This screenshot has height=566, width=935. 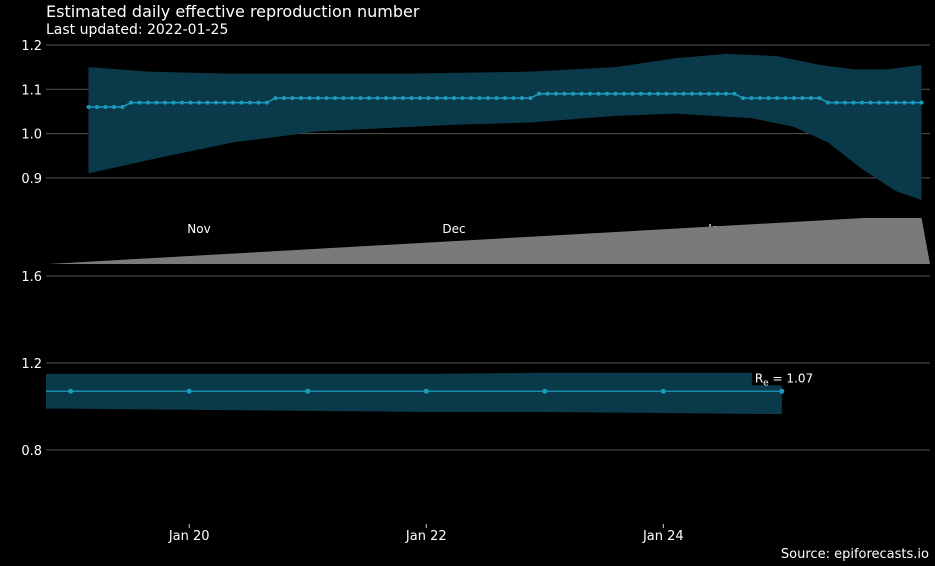 What do you see at coordinates (31, 135) in the screenshot?
I see `y-tick-label: 1.0` at bounding box center [31, 135].